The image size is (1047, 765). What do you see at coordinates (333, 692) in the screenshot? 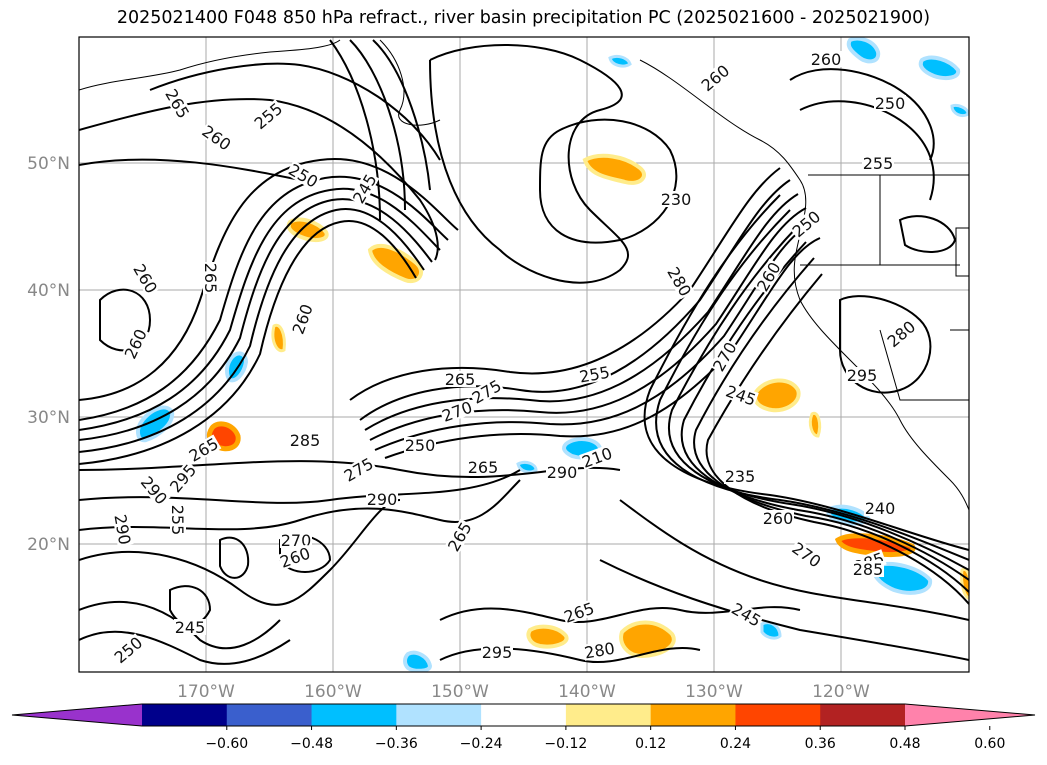
I see `lon-label-160w: 160°W` at bounding box center [333, 692].